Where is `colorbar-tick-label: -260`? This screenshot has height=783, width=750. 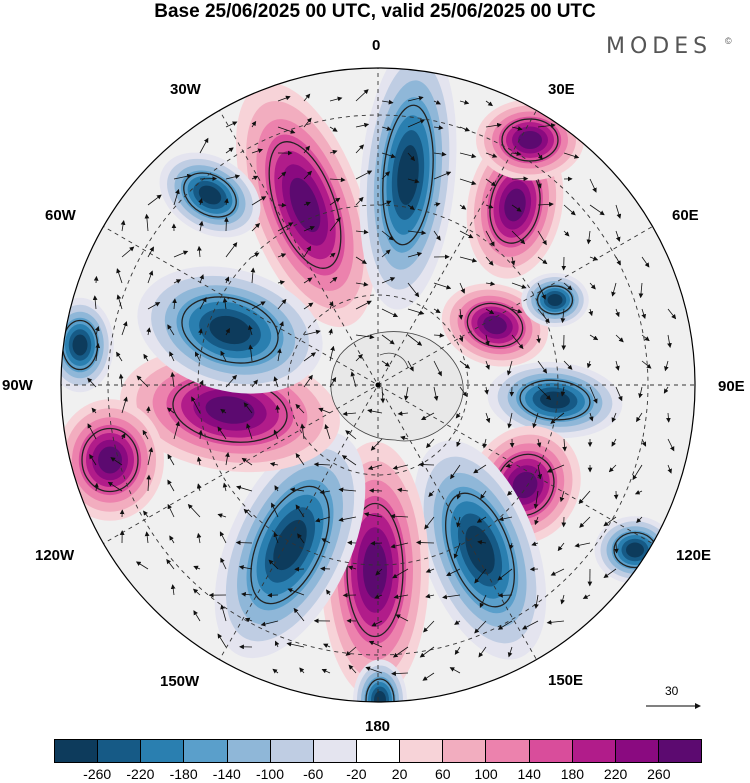
colorbar-tick-label: -260 is located at coordinates (97, 774).